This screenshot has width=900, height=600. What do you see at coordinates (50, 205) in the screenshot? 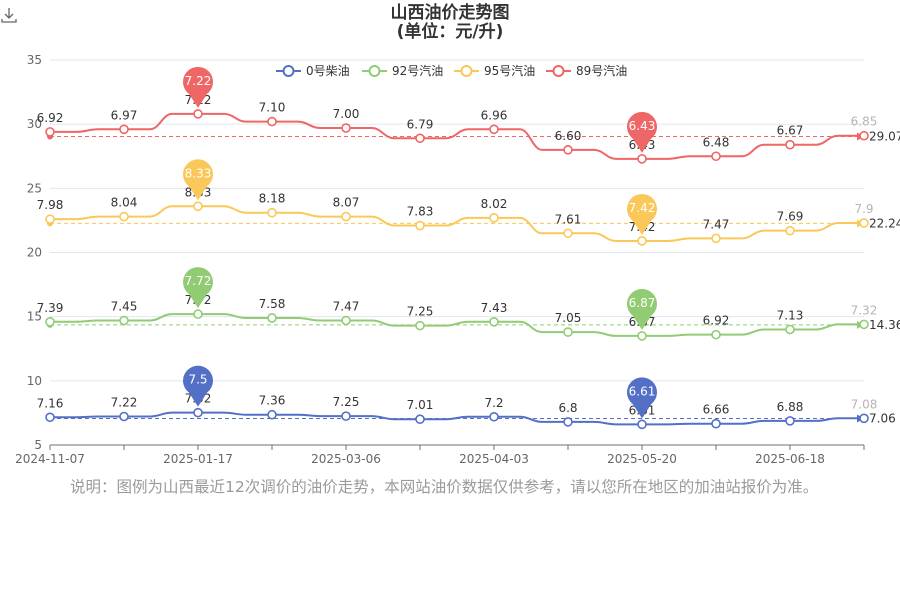
I see `data-label: 7.98` at bounding box center [50, 205].